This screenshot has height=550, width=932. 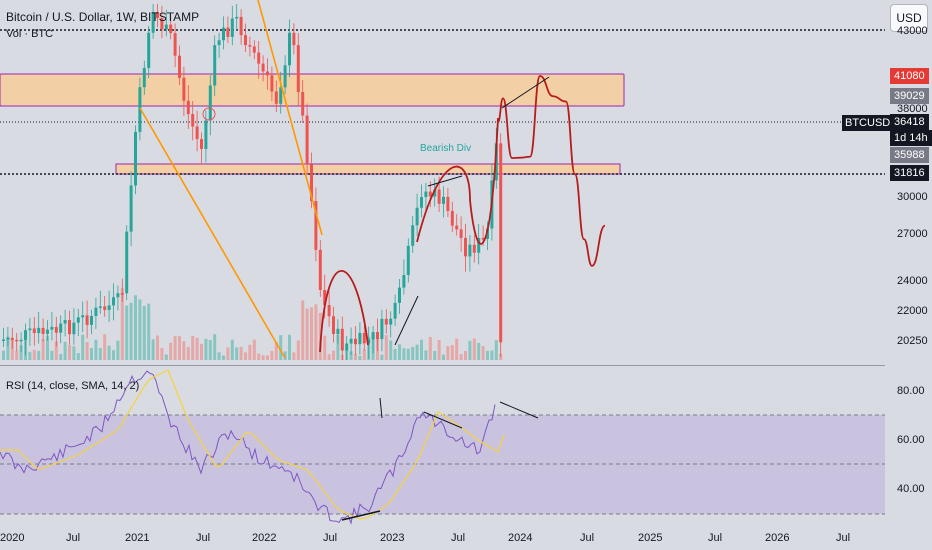 I want to click on pane-separator, so click(x=442, y=365).